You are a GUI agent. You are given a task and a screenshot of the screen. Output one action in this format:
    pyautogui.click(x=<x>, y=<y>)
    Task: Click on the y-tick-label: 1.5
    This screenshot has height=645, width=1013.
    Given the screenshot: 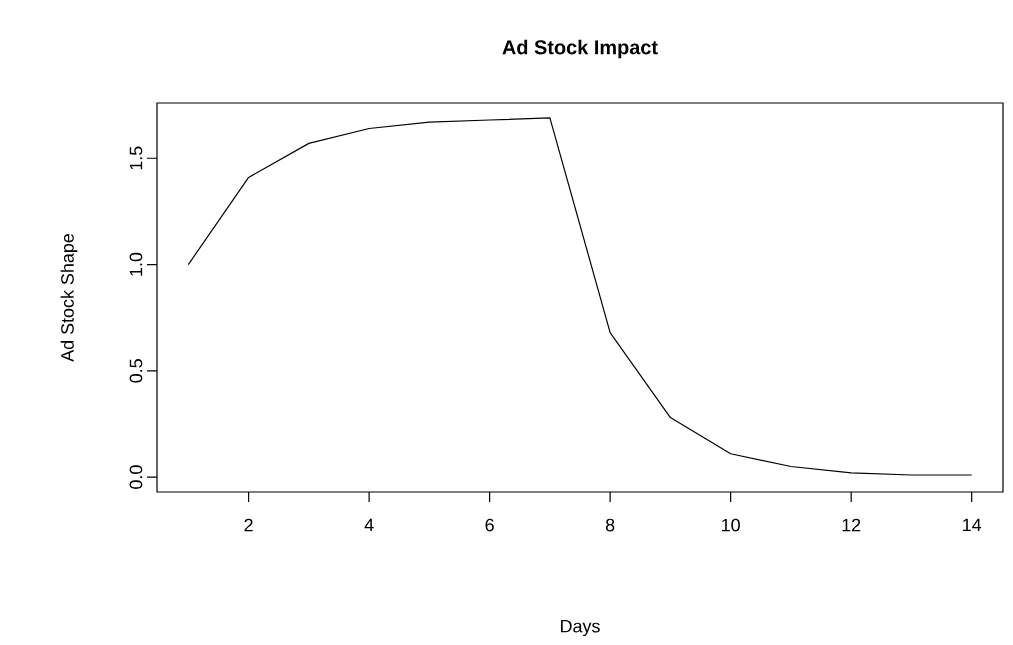 What is the action you would take?
    pyautogui.click(x=136, y=158)
    